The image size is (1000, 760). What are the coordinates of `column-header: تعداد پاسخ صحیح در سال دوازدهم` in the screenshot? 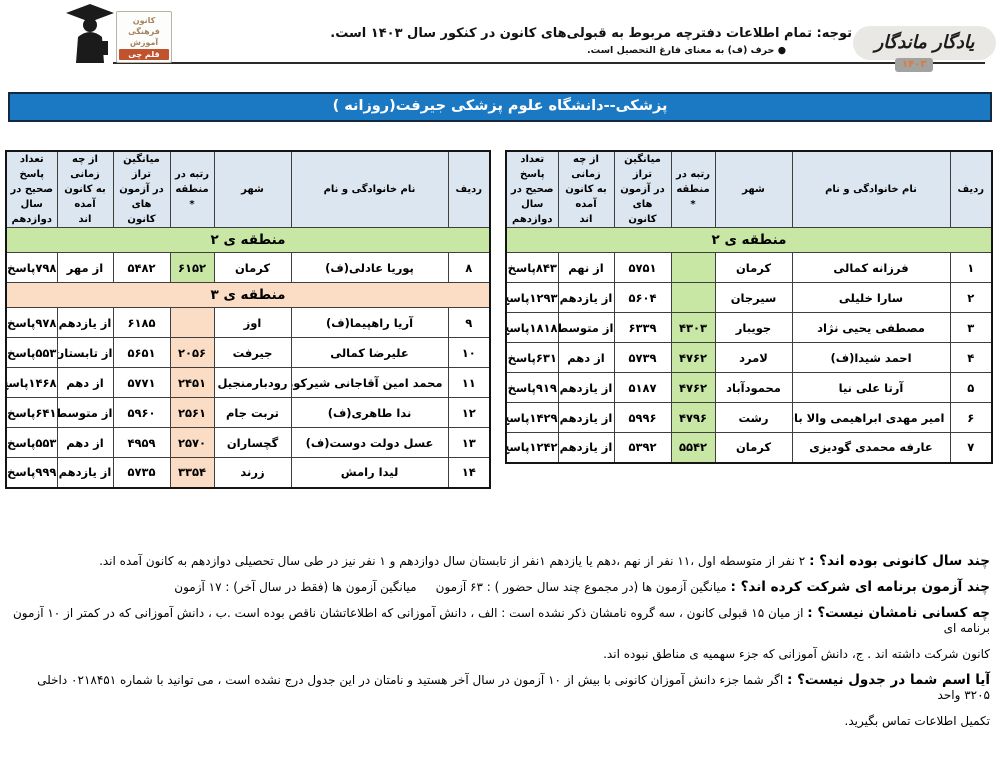 It's located at (532, 189).